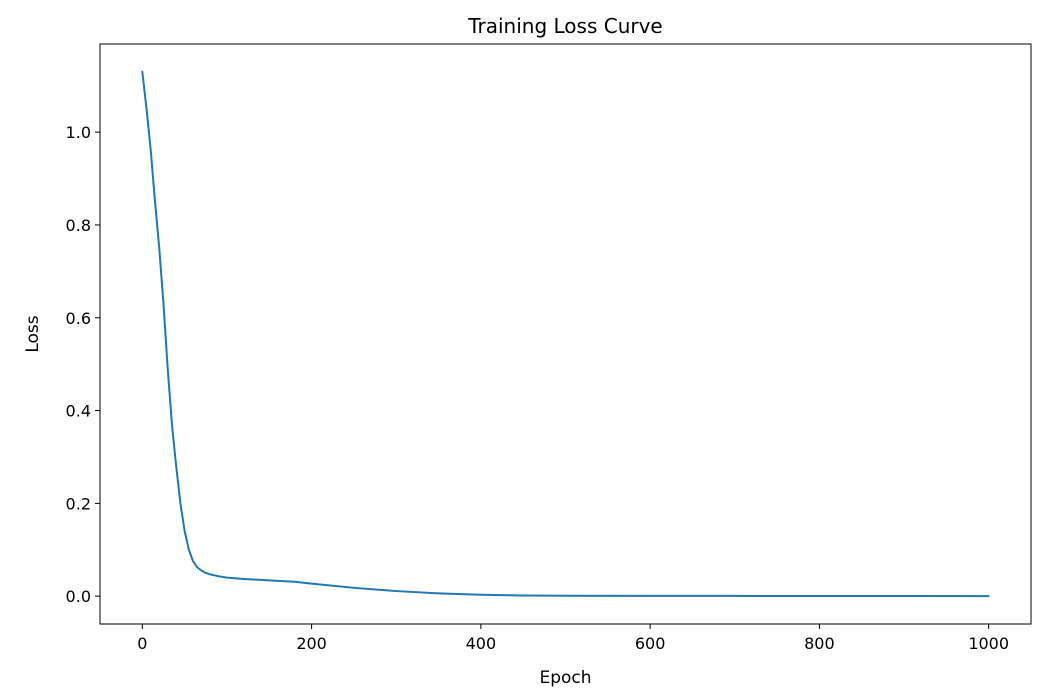 The width and height of the screenshot is (1050, 692). What do you see at coordinates (78, 503) in the screenshot?
I see `y-tick-label: 0.2` at bounding box center [78, 503].